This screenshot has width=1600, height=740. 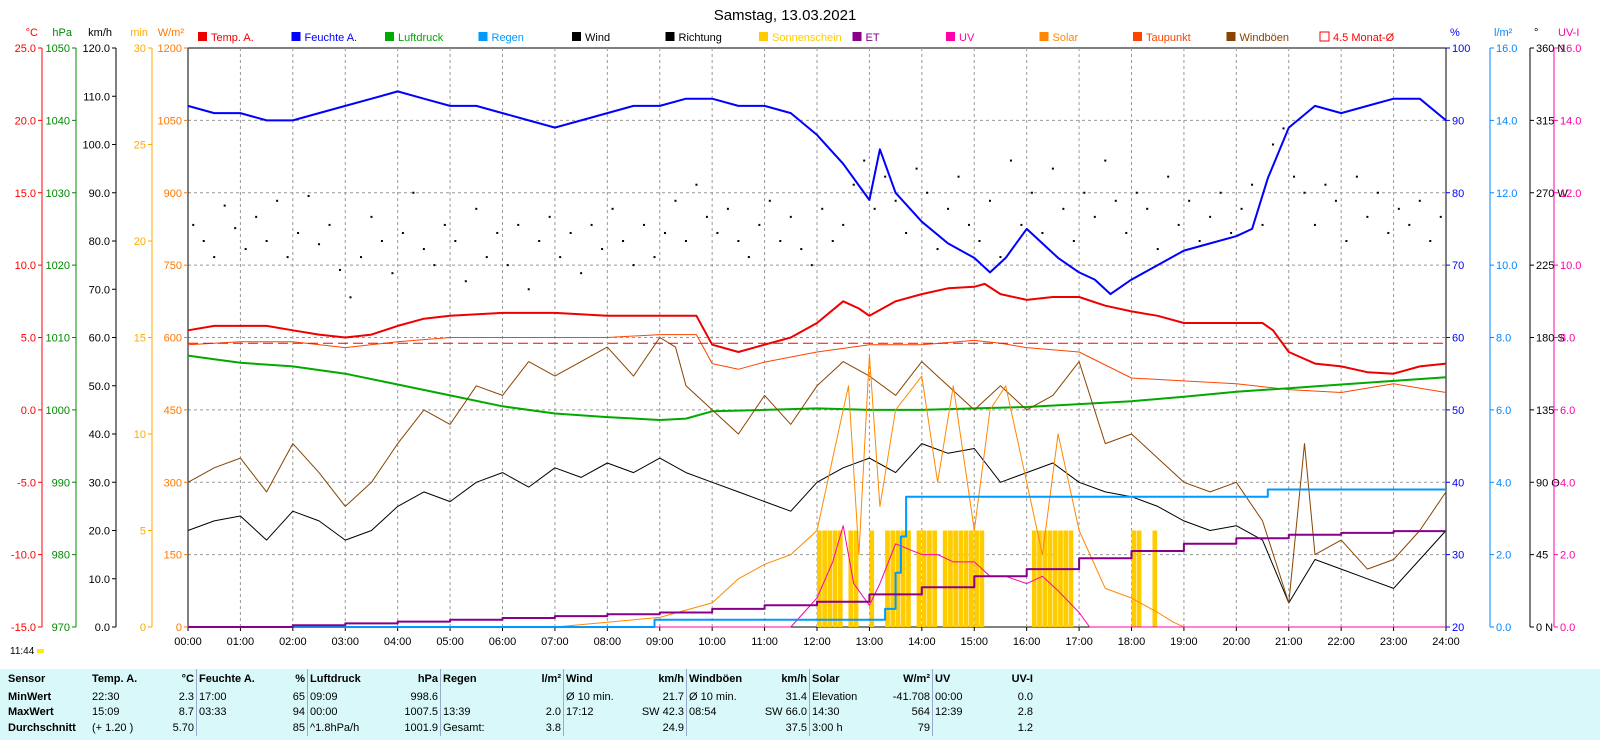 I want to click on y-axis-unit-pressure: hPa, so click(x=62, y=33).